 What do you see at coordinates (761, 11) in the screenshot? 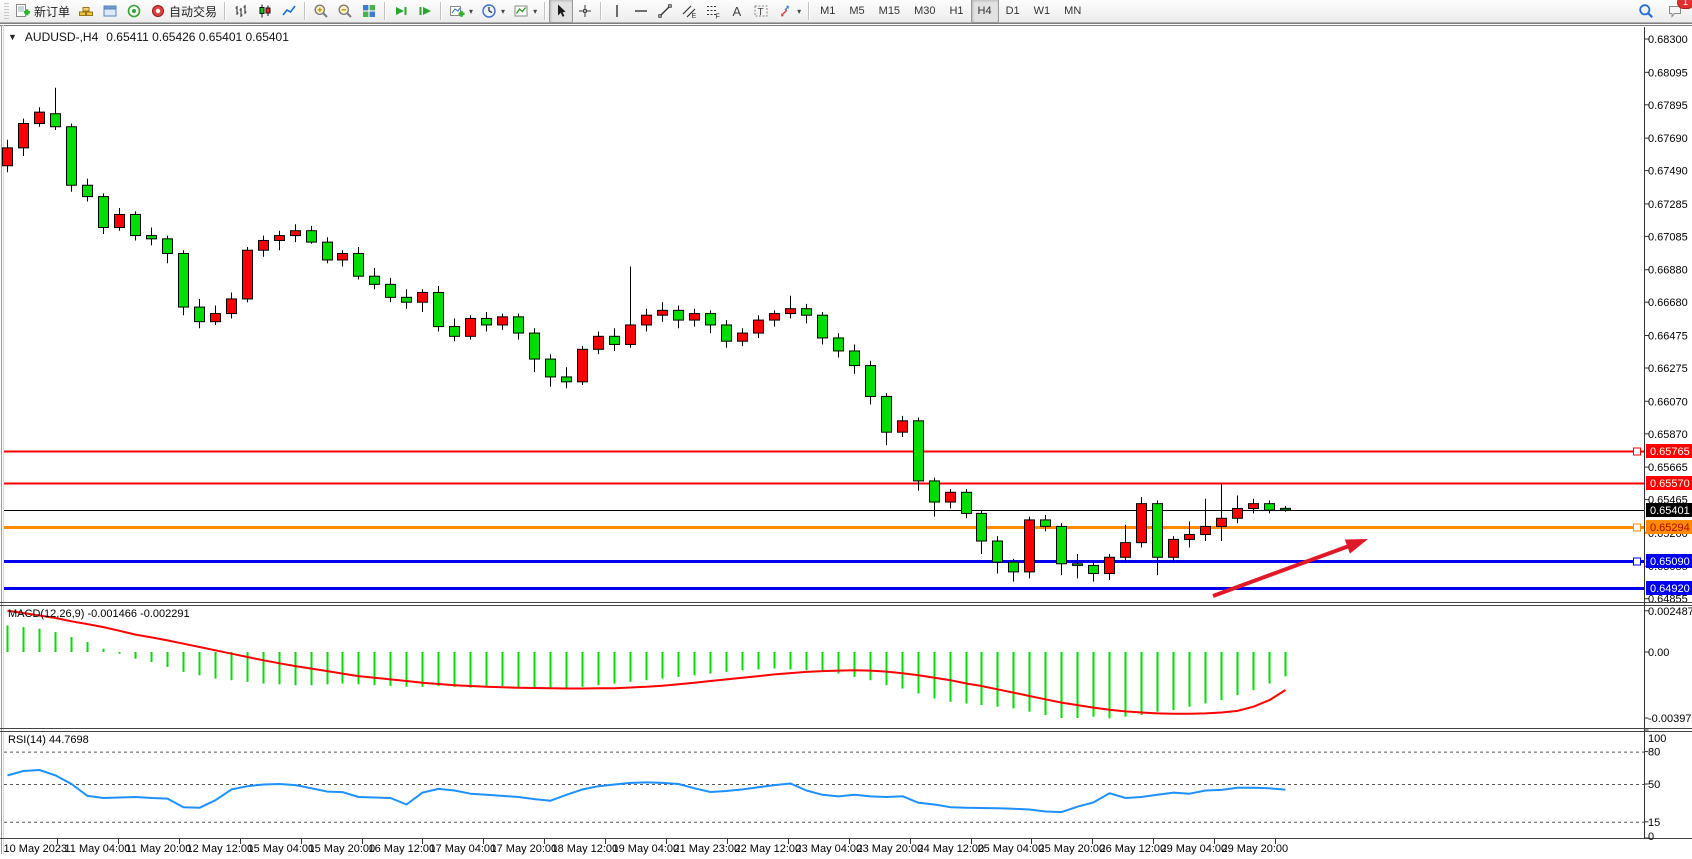
I see `text-label-button: T` at bounding box center [761, 11].